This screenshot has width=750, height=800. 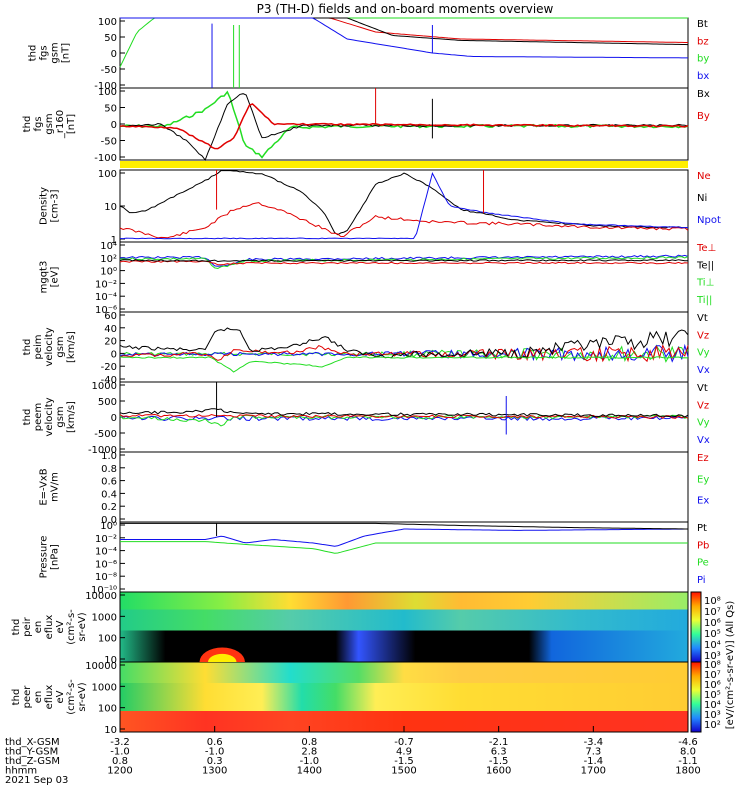 What do you see at coordinates (109, 520) in the screenshot?
I see `y-tick-label: 0.0` at bounding box center [109, 520].